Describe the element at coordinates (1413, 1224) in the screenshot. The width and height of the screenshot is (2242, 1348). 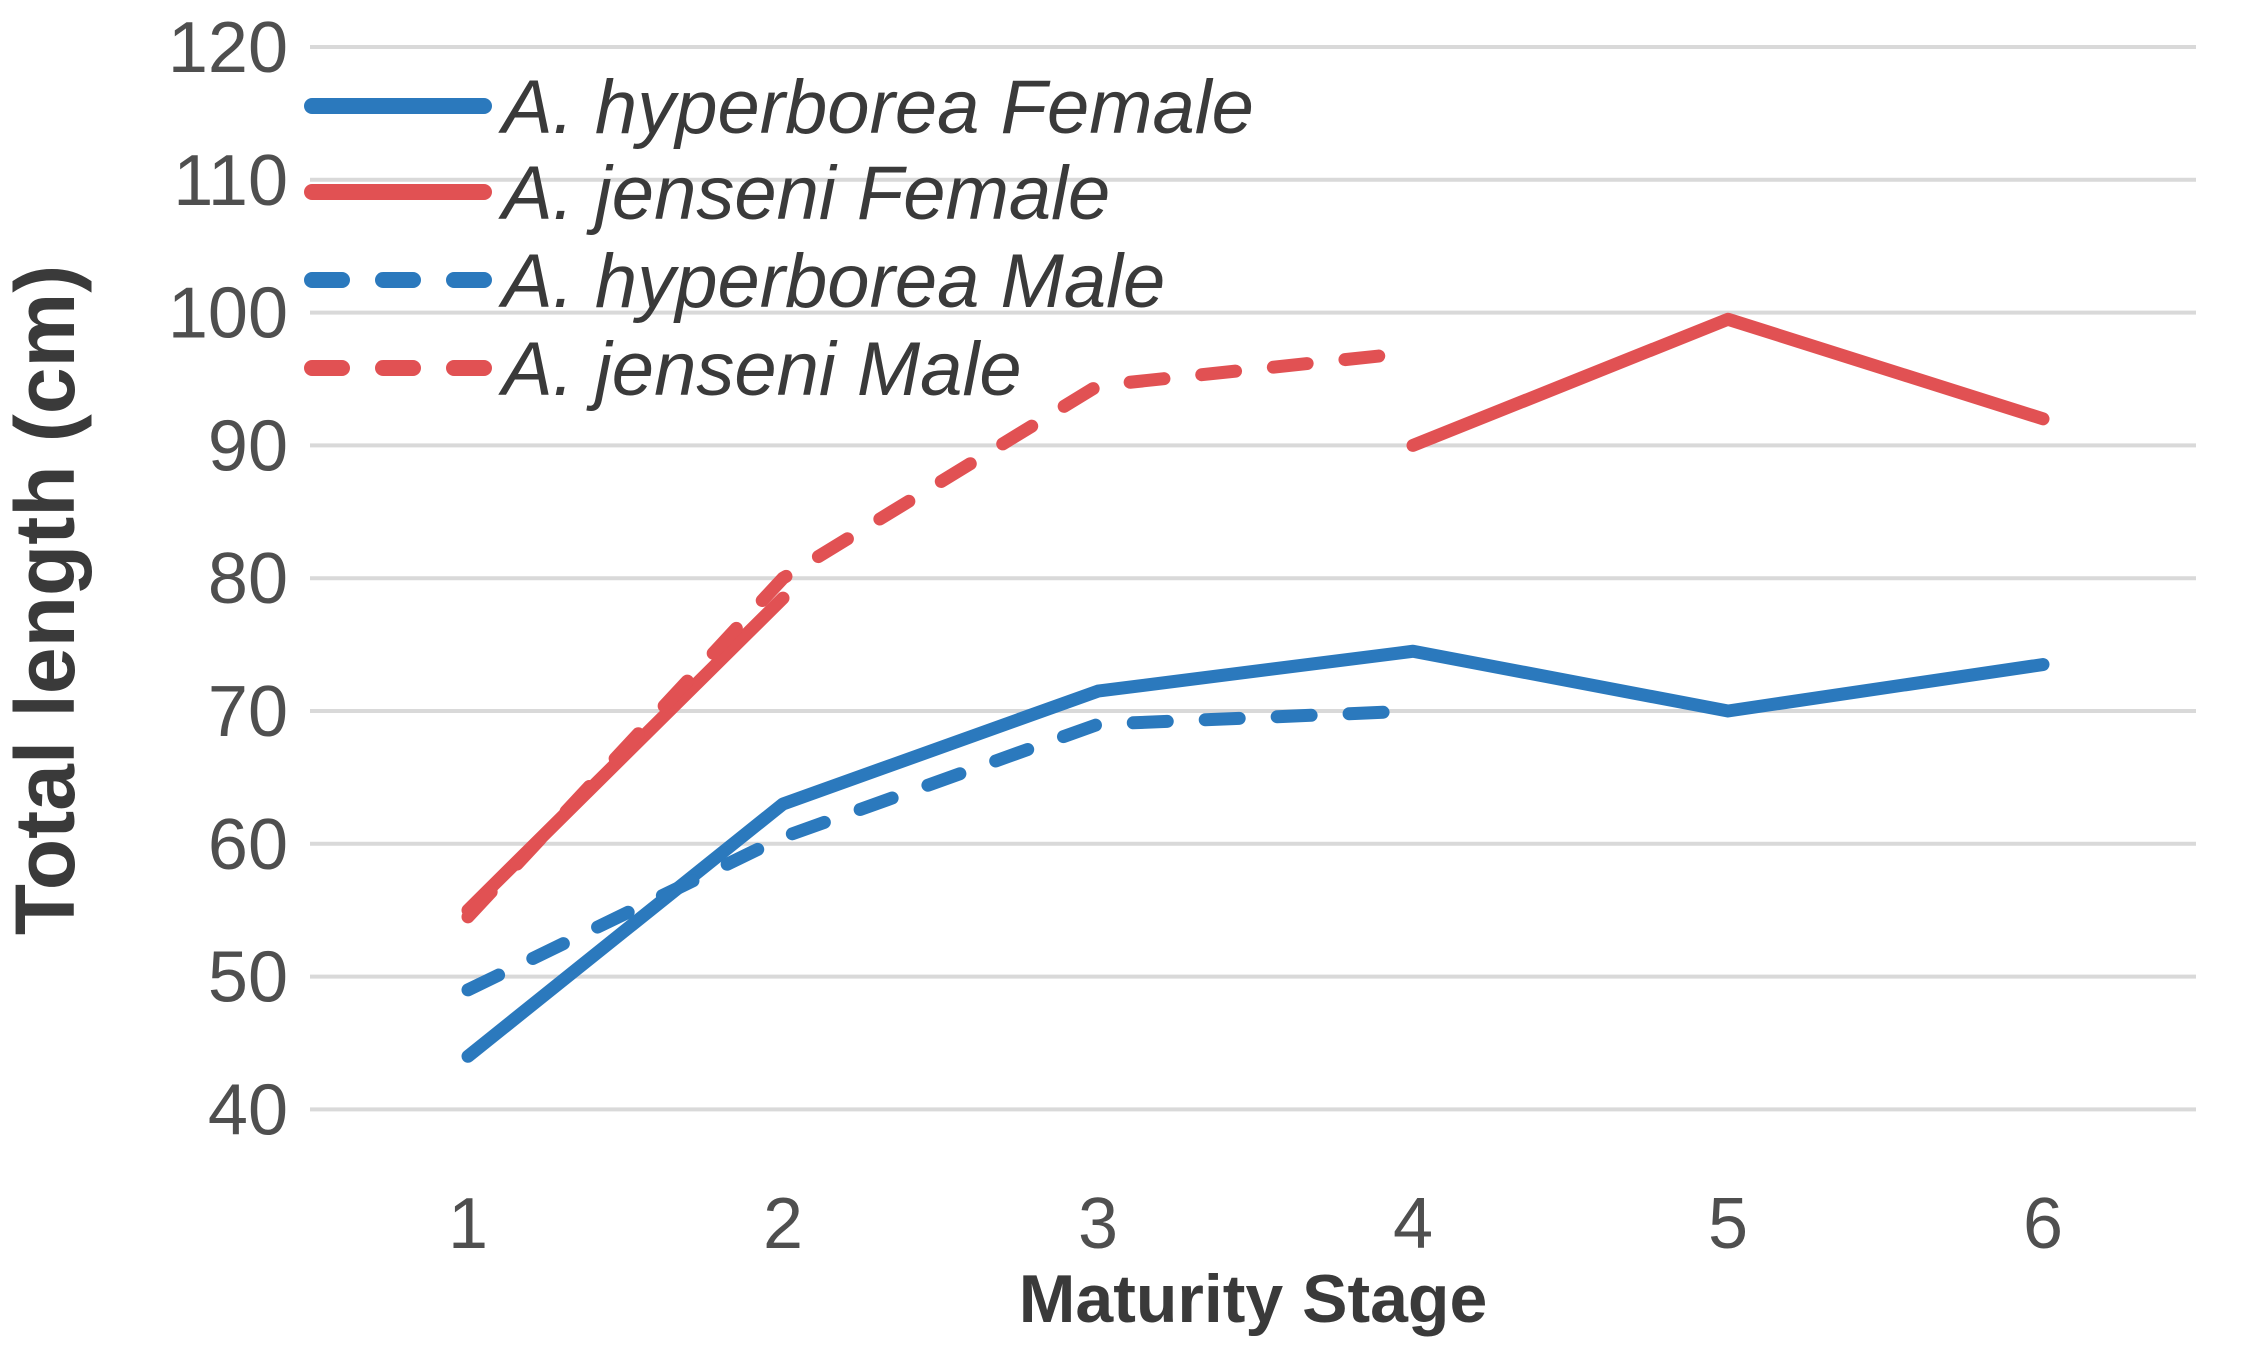
I see `x-tick-label: 4` at that location.